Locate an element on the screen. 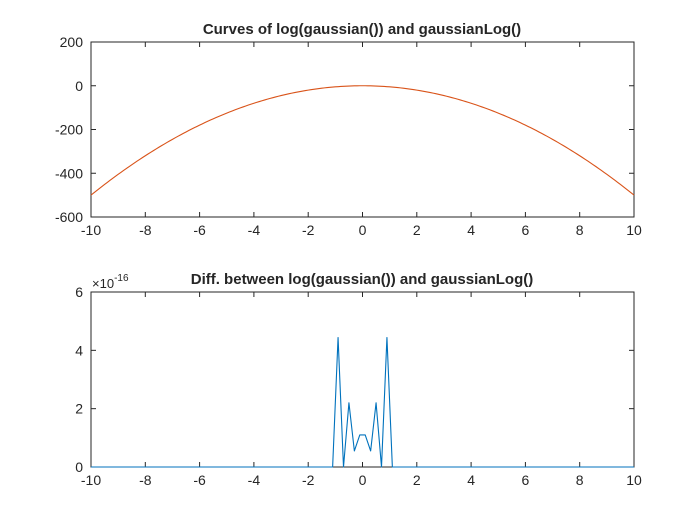 The image size is (700, 525). bottom-x-tick-label: -10 is located at coordinates (91, 480).